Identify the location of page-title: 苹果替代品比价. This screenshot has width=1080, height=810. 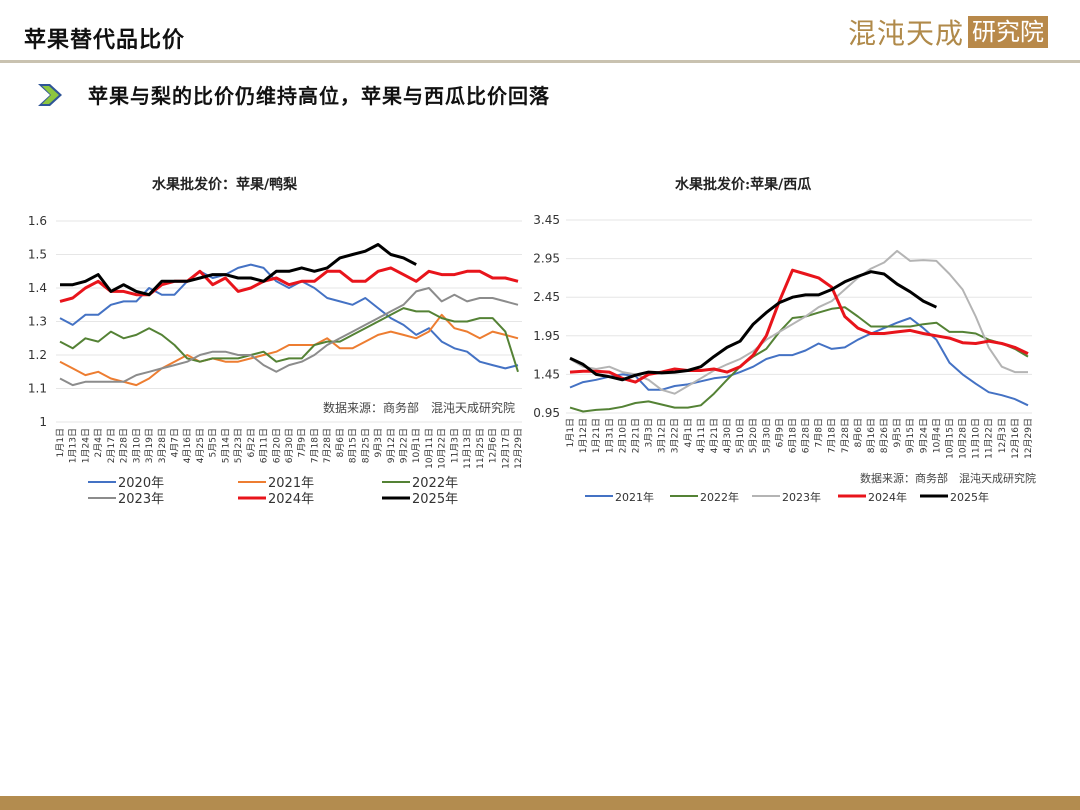
(105, 40).